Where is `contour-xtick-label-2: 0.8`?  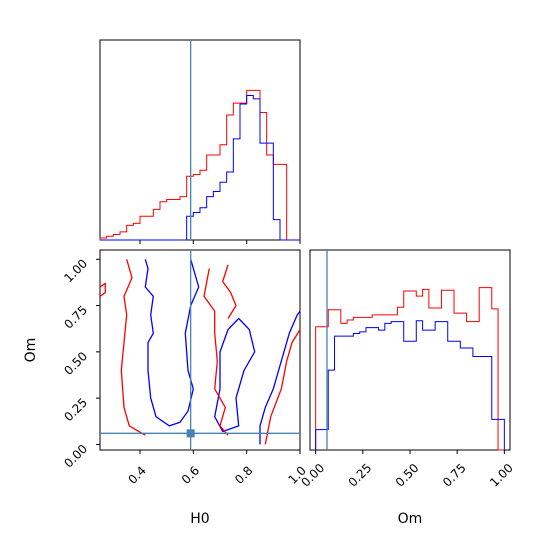
contour-xtick-label-2: 0.8 is located at coordinates (243, 474).